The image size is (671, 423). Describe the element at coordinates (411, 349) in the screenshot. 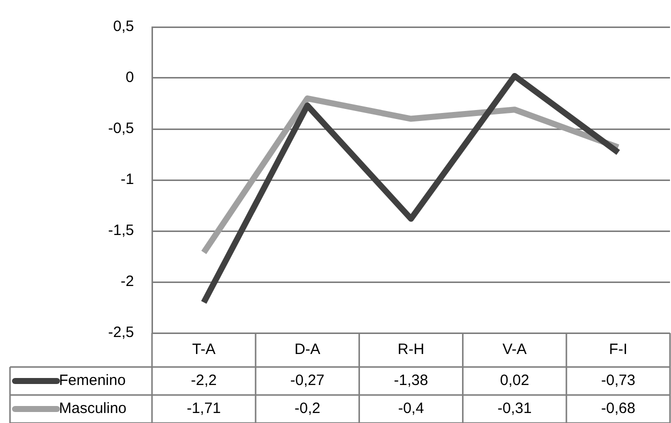

I see `x-tick-label: R-H` at that location.